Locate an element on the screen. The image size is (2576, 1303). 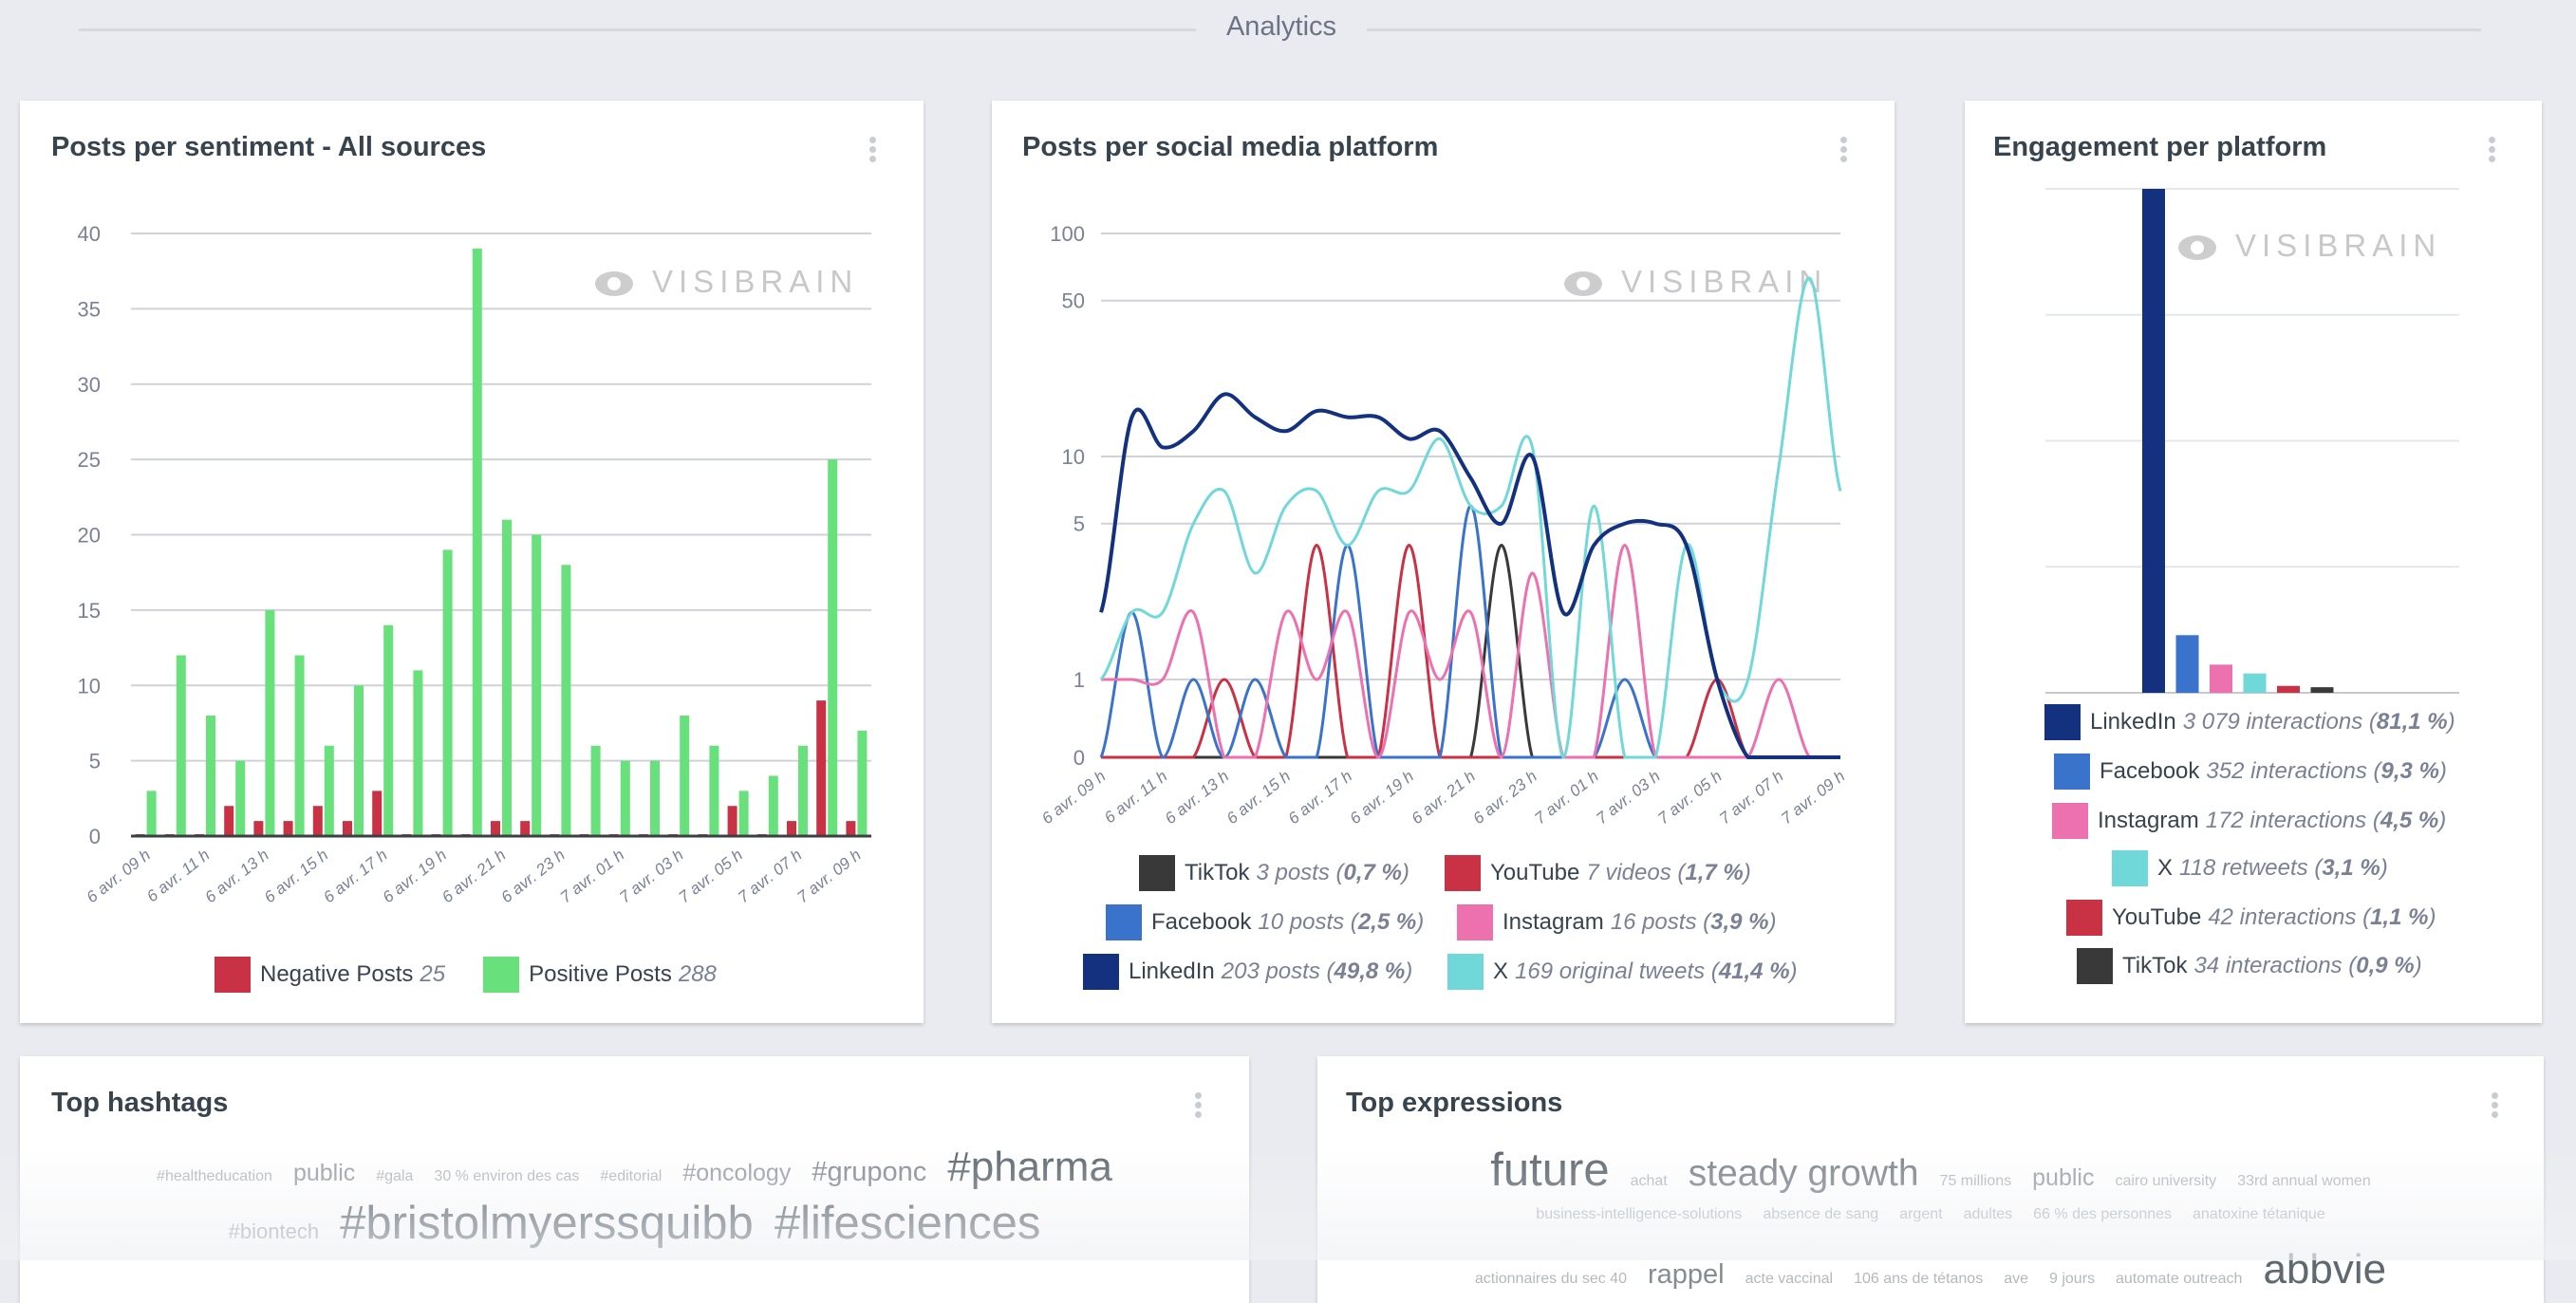
legend-value: 3 079 interactions (81,1 %) is located at coordinates (2319, 722).